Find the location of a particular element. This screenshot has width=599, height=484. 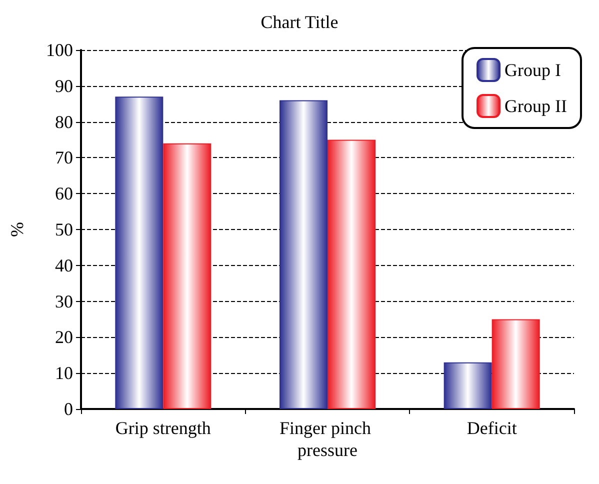

y-tick-label: 20 is located at coordinates (64, 337).